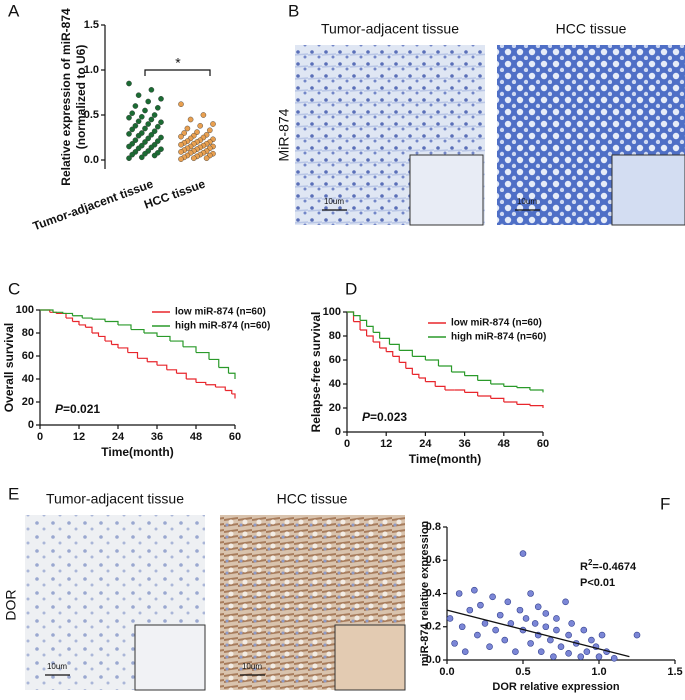  I want to click on x-tick-label: 12, so click(386, 444).